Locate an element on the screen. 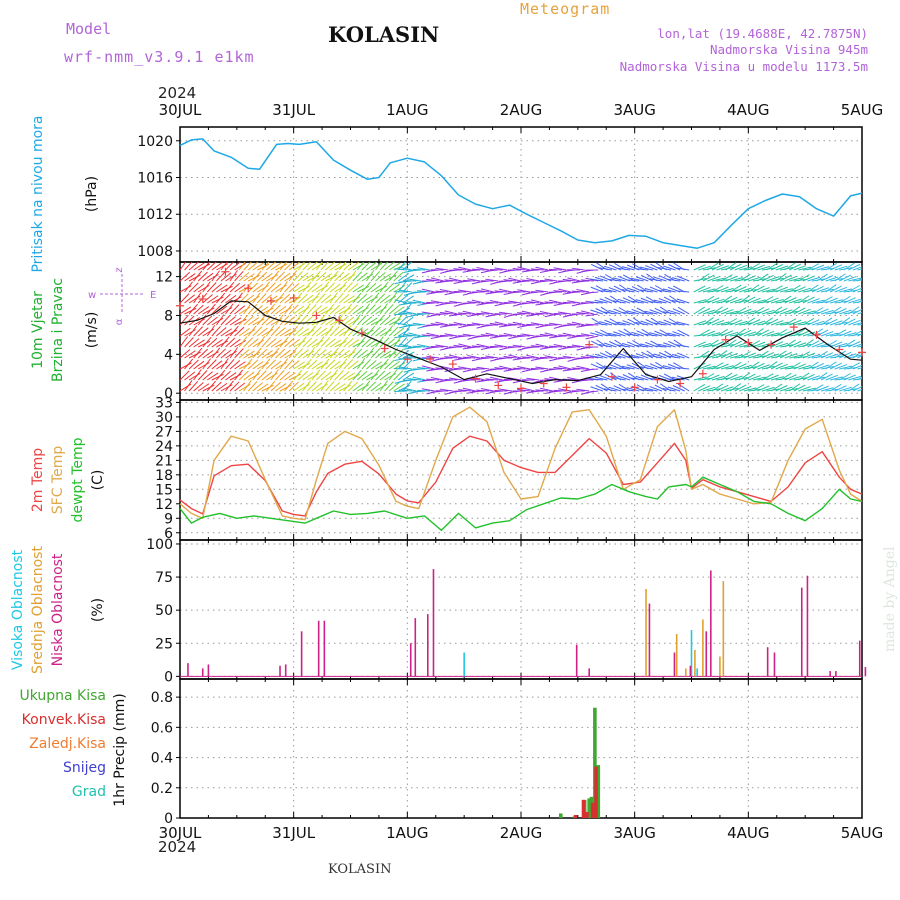 Image resolution: width=900 pixels, height=900 pixels. y-tick-label: 12 is located at coordinates (164, 505).